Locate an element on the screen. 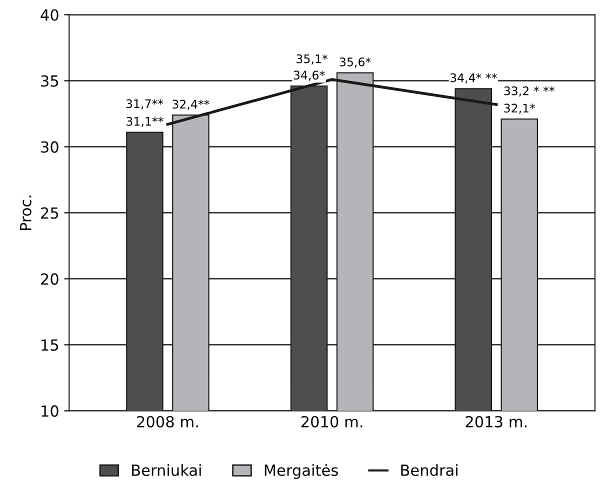  y-tick-label: 15 is located at coordinates (50, 345).